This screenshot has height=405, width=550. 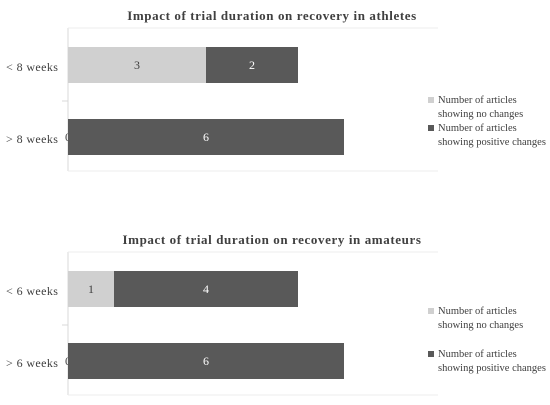 I want to click on category-tick-label: > 8 weeks, so click(x=32, y=139).